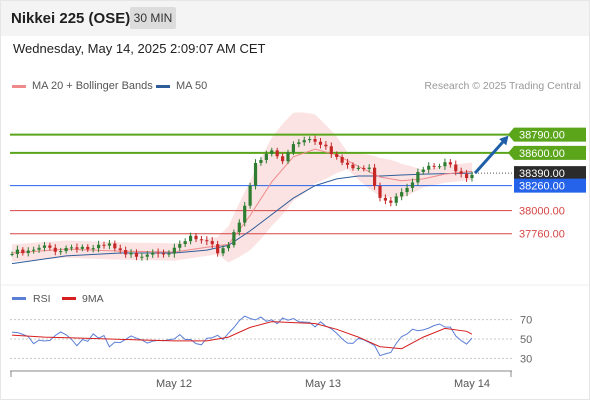 The image size is (590, 400). Describe the element at coordinates (295, 18) in the screenshot. I see `chart-header: Nikkei 225 (OSE) 30 MIN` at that location.